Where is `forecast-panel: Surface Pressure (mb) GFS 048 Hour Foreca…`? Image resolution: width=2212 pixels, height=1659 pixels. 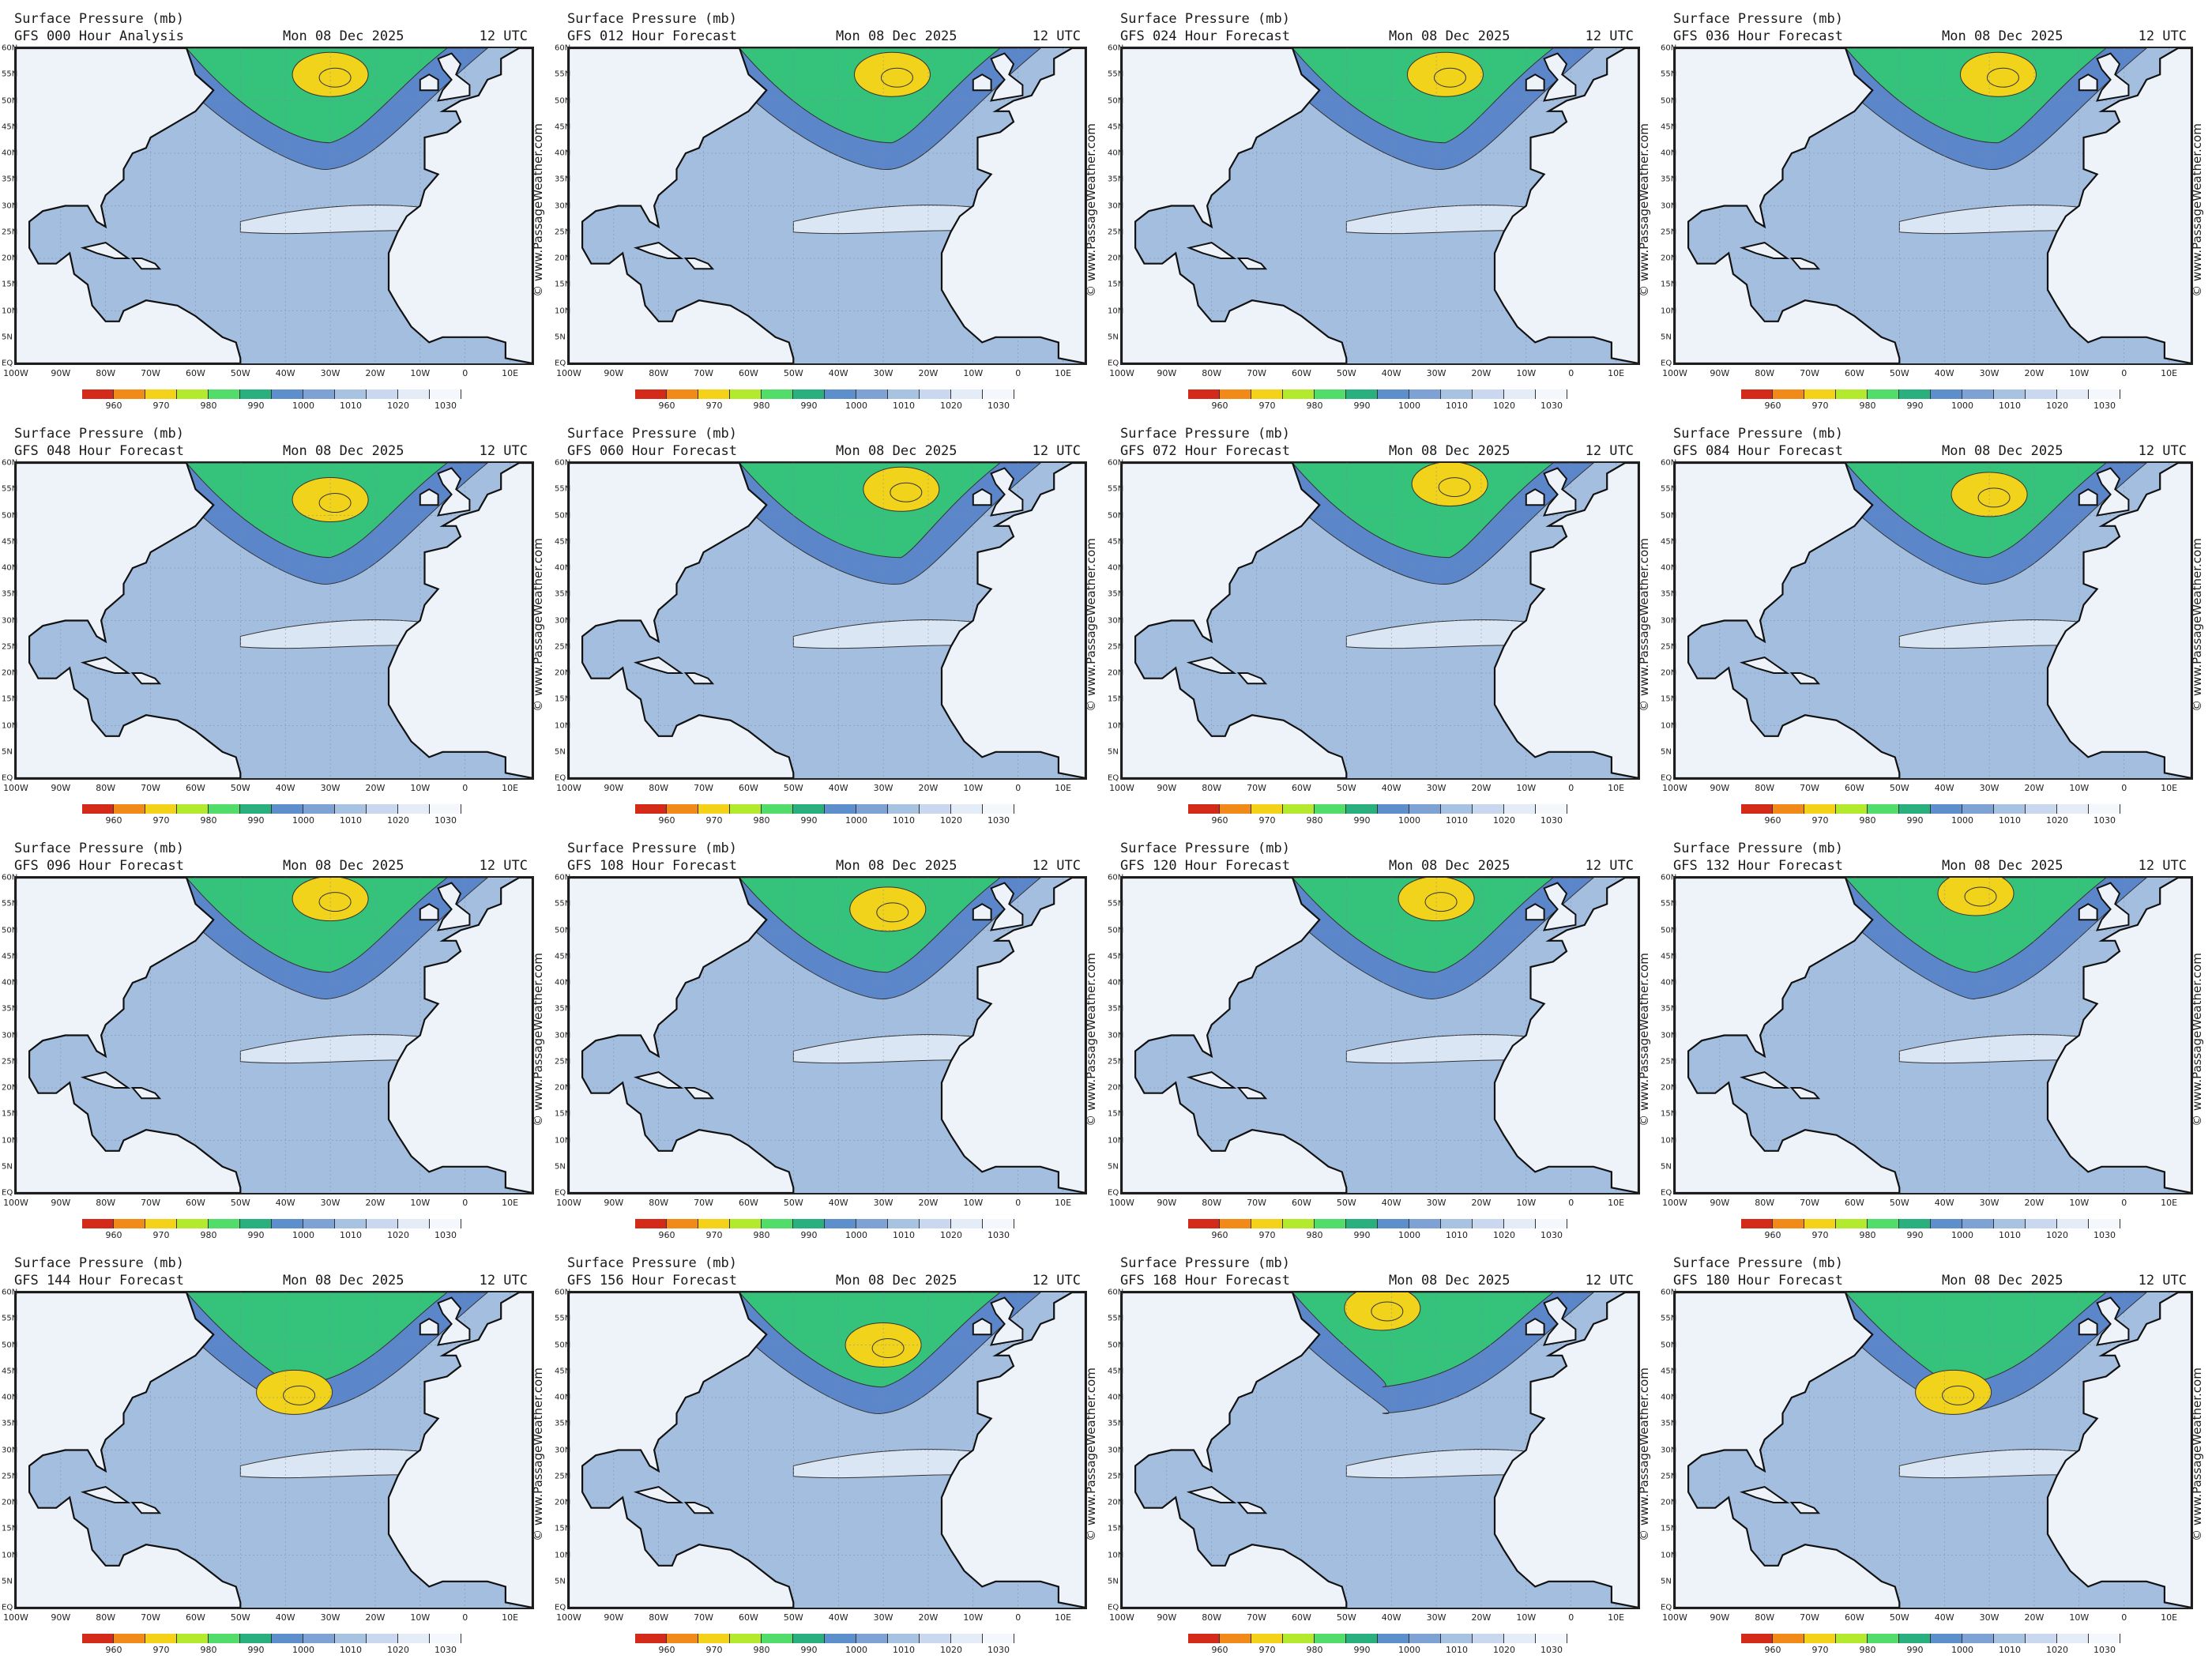 forecast-panel: Surface Pressure (mb) GFS 048 Hour Foreca… is located at coordinates (276, 623).